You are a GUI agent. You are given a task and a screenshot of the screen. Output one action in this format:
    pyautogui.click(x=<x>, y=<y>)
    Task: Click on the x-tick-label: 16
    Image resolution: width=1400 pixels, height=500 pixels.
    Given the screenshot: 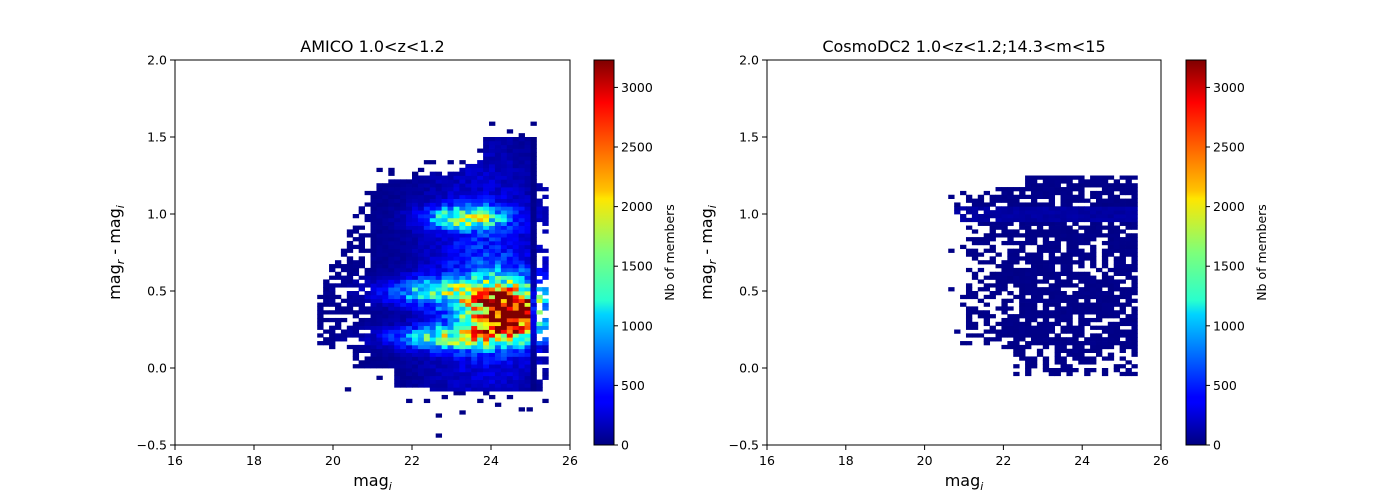 What is the action you would take?
    pyautogui.click(x=767, y=460)
    